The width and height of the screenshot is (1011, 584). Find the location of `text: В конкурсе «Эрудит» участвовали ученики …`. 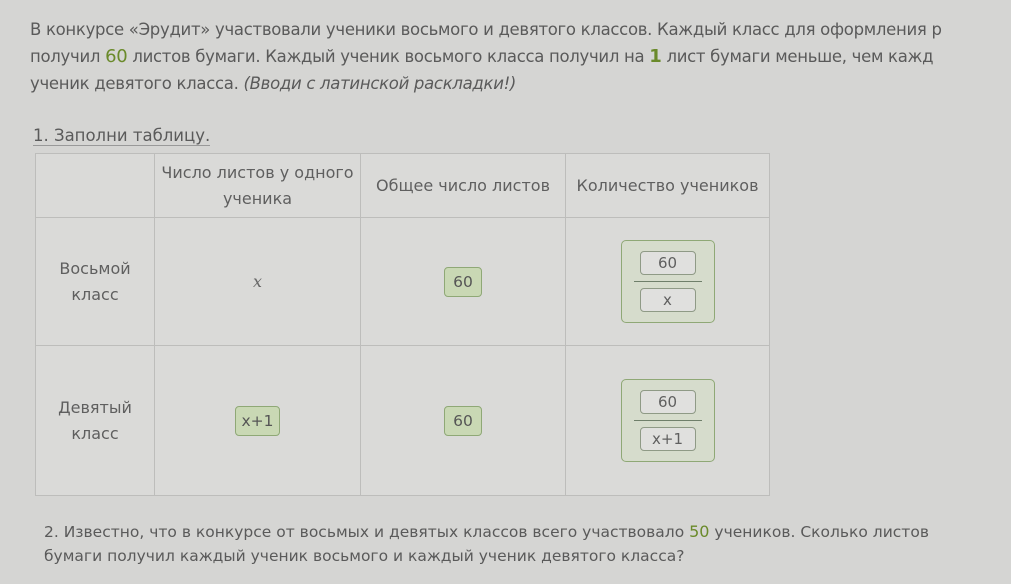

text: В конкурсе «Эрудит» участвовали ученики … is located at coordinates (486, 29).